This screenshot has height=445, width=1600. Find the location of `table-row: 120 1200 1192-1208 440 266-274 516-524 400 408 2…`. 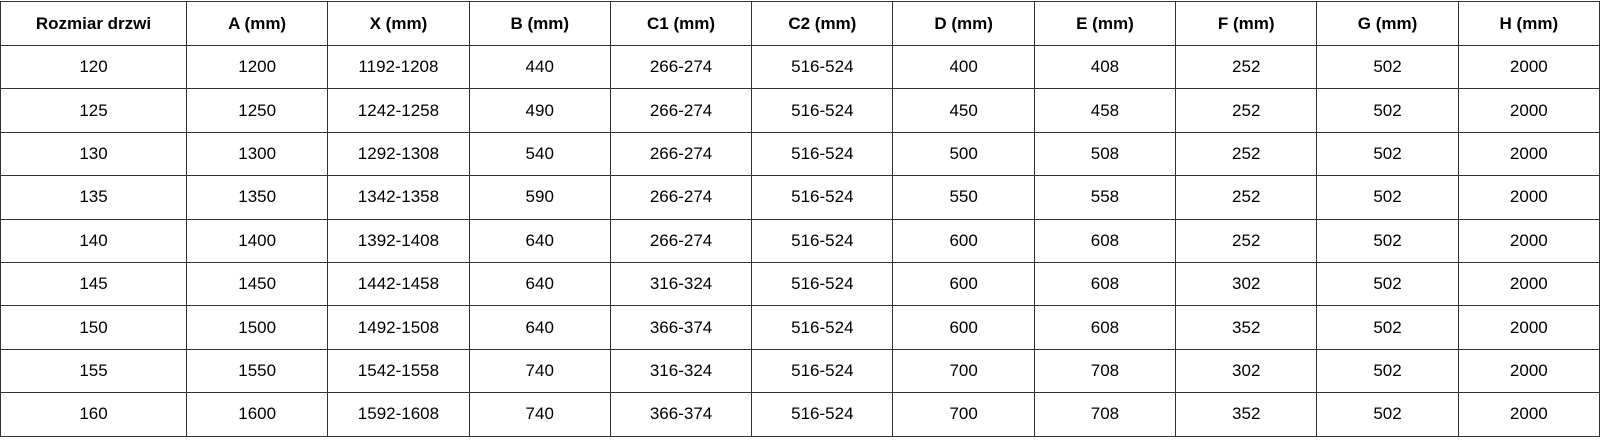

table-row: 120 1200 1192-1208 440 266-274 516-524 400 408 2… is located at coordinates (800, 67).